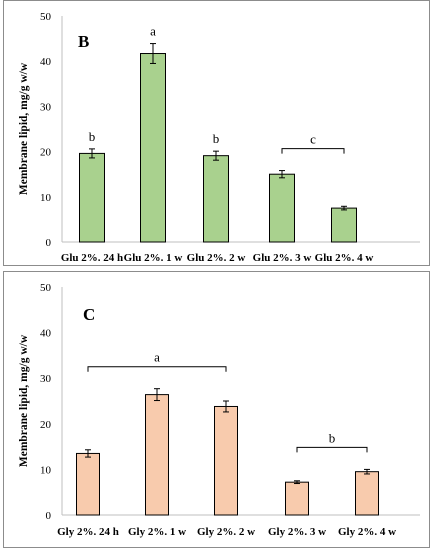 Image resolution: width=433 pixels, height=550 pixels. What do you see at coordinates (313, 139) in the screenshot?
I see `significance-letter: c` at bounding box center [313, 139].